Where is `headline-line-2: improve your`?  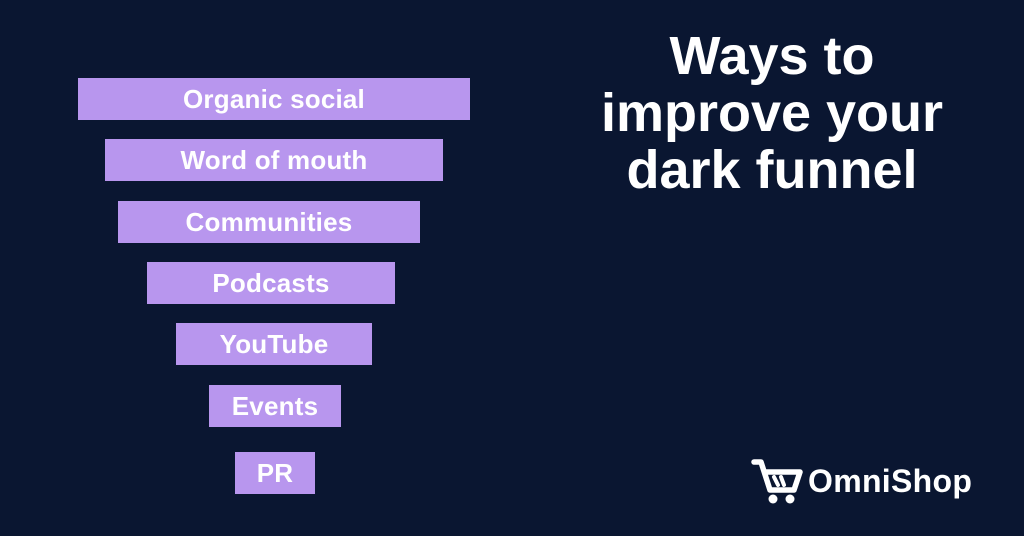 headline-line-2: improve your is located at coordinates (772, 113).